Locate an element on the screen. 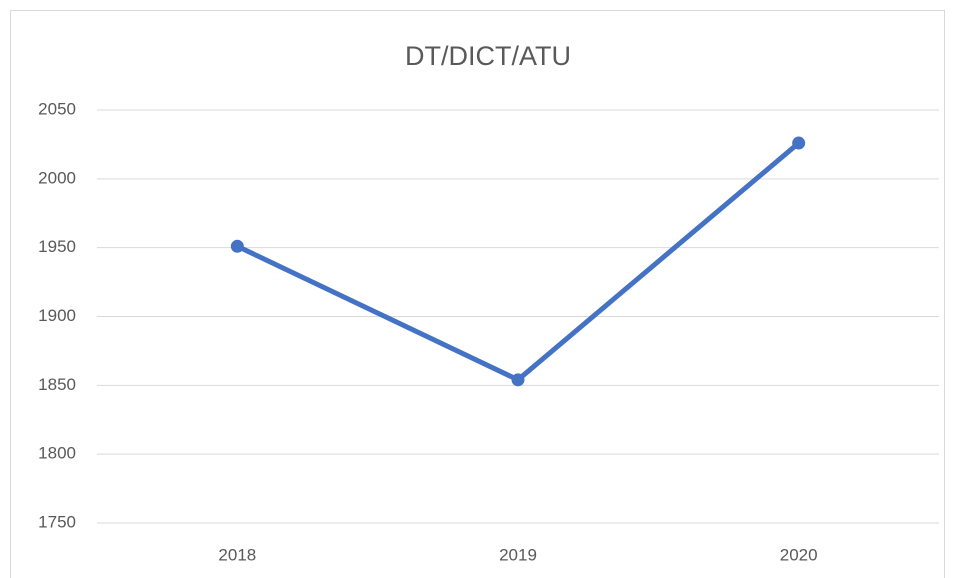 The height and width of the screenshot is (578, 955). x-tick-label: 2019 is located at coordinates (518, 554).